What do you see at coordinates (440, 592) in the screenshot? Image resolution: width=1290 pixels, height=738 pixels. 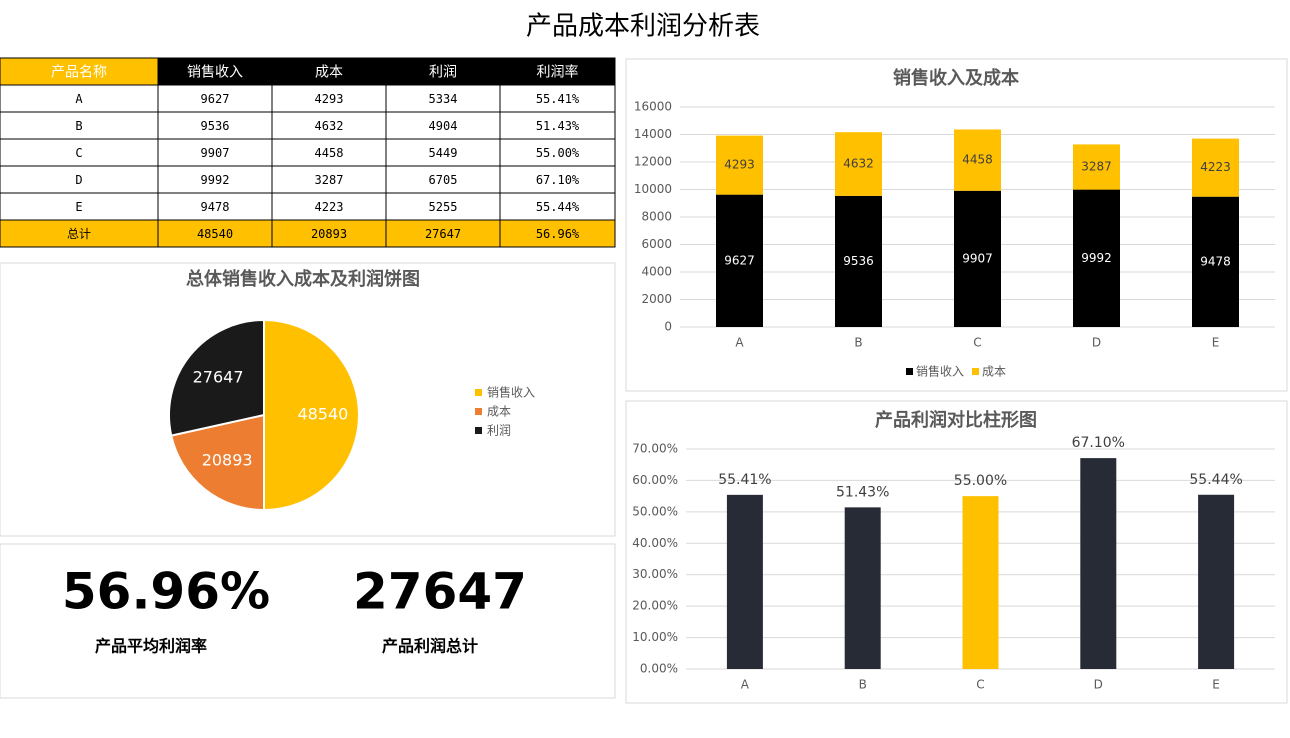 I see `kpi-value: 27647` at bounding box center [440, 592].